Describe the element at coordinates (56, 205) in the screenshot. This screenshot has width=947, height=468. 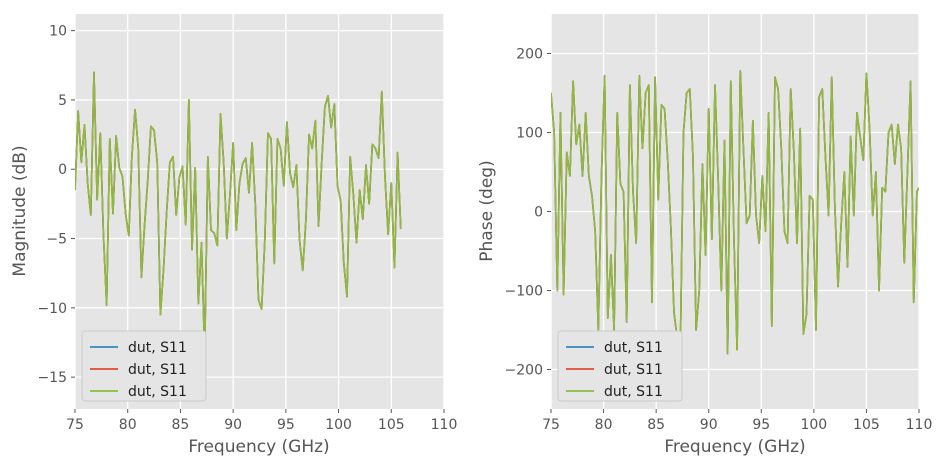
I see `magnitude-y-ticks: −15 −10 −5 0 5 10` at that location.